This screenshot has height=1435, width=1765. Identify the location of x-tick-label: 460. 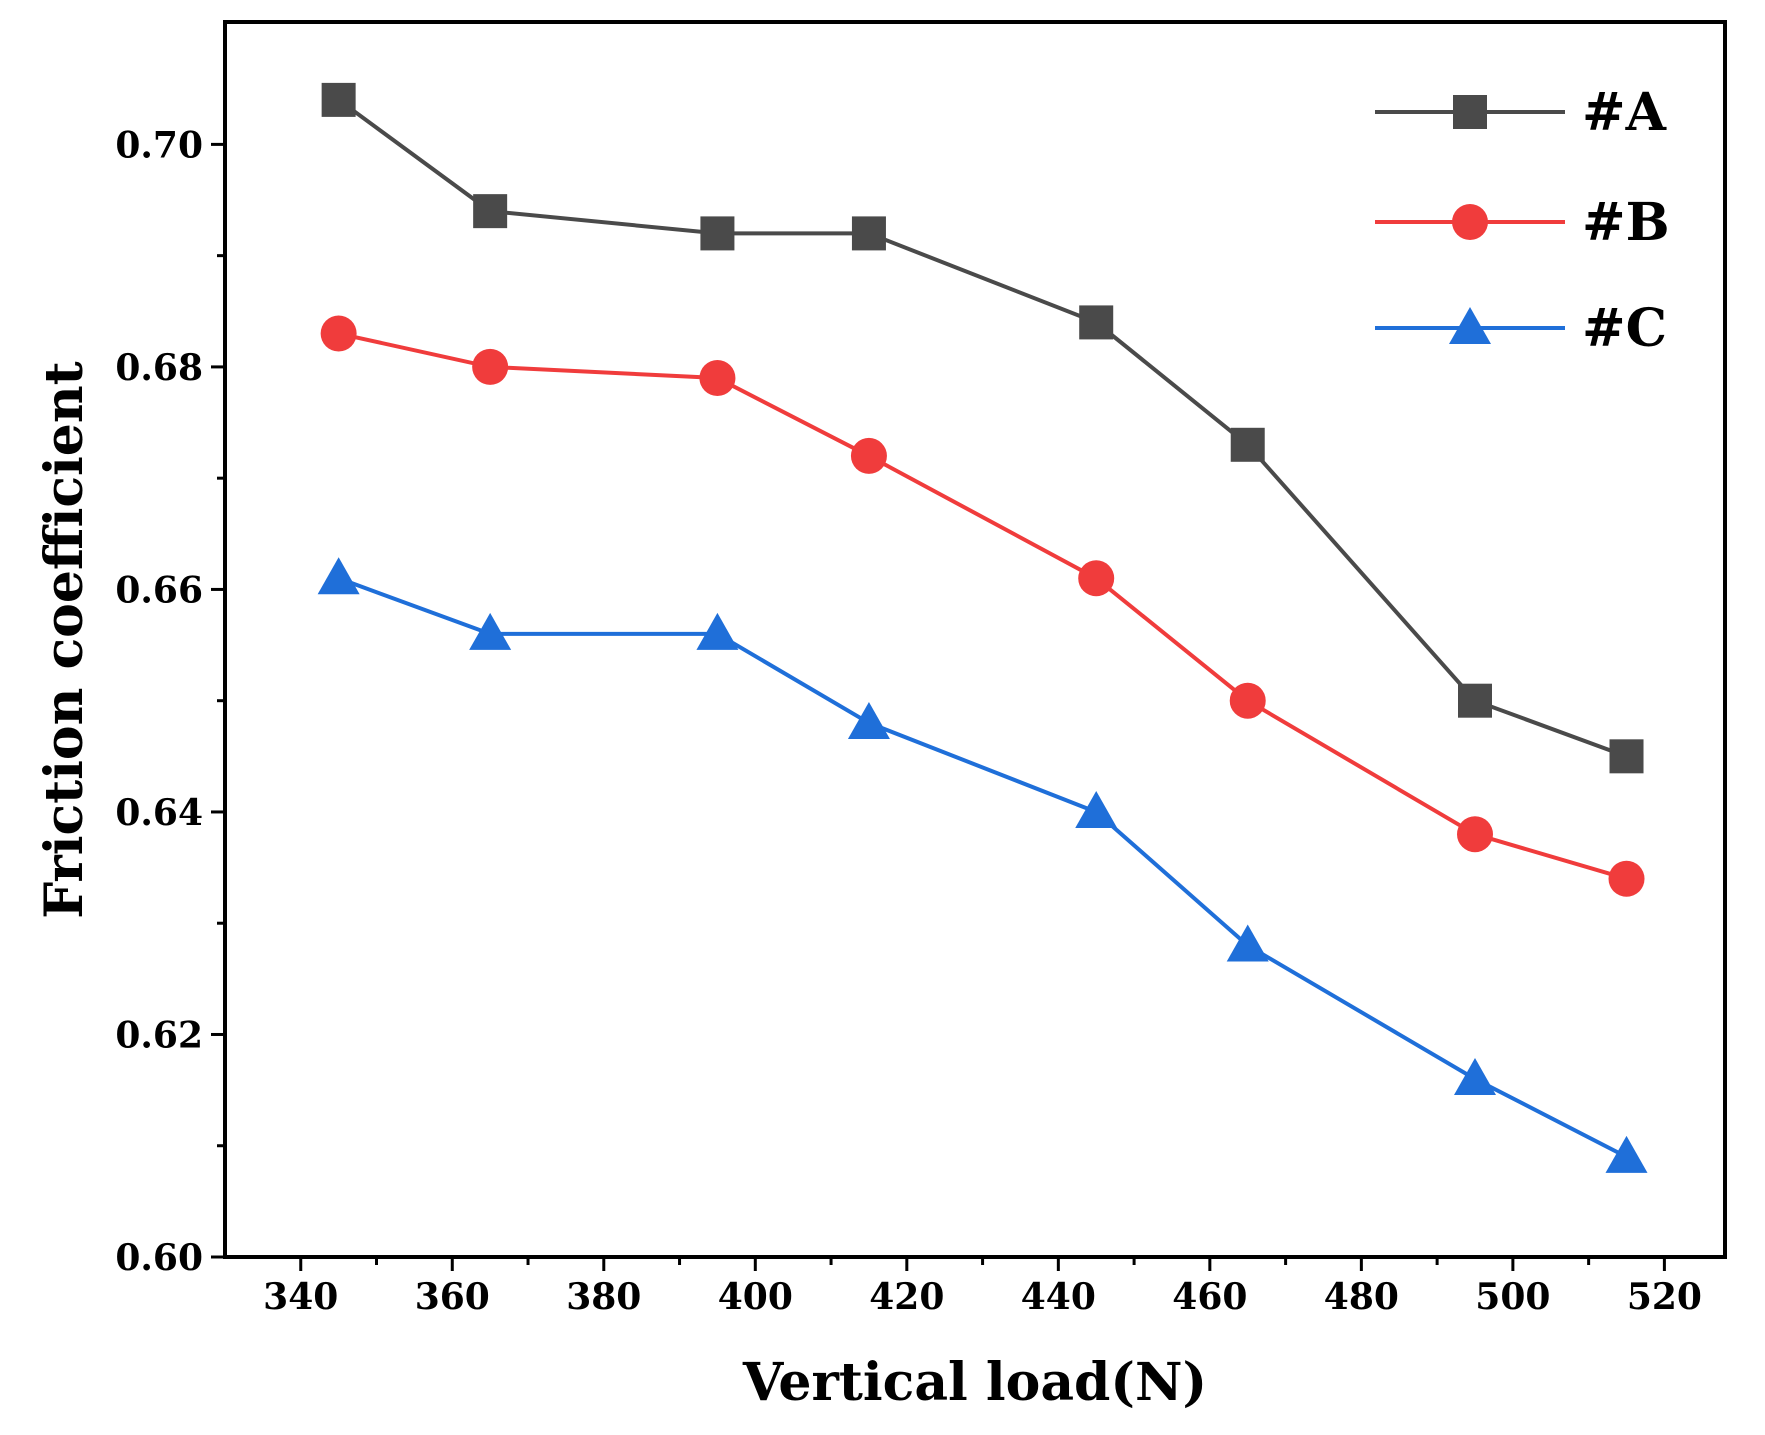
(1209, 1297).